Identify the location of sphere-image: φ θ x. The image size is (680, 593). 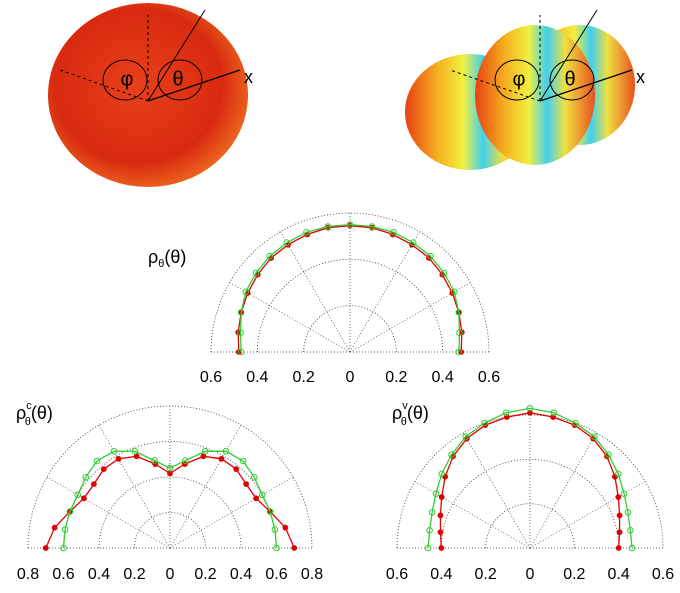
(150, 95).